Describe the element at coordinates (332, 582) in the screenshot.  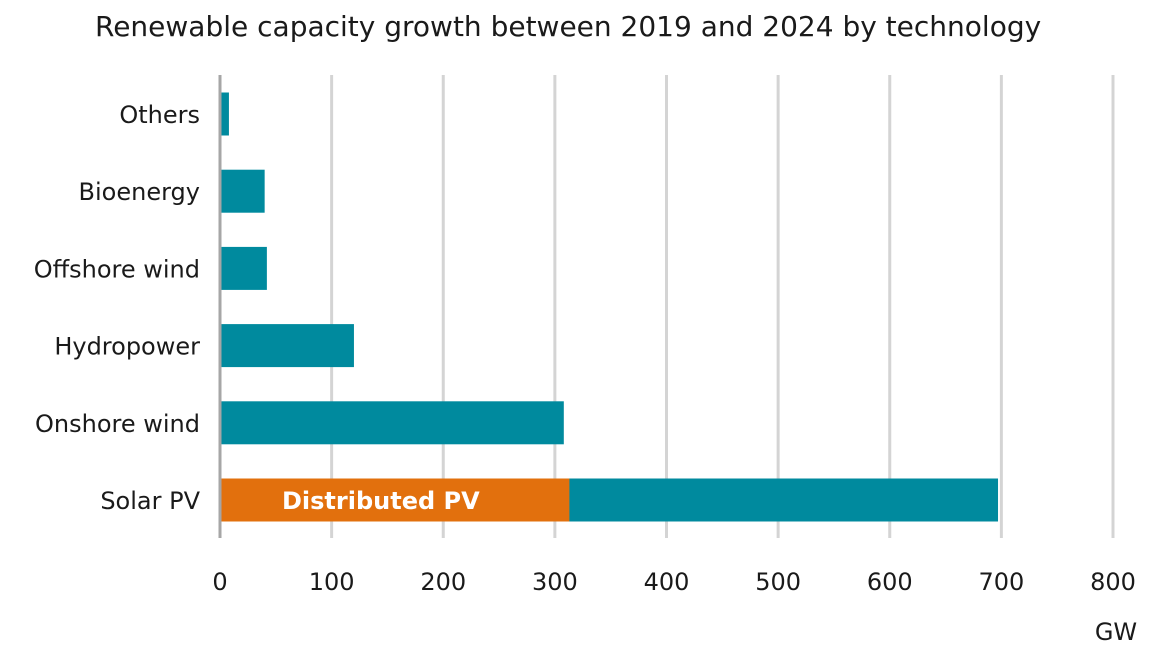
I see `x-tick-label-100: 100` at that location.